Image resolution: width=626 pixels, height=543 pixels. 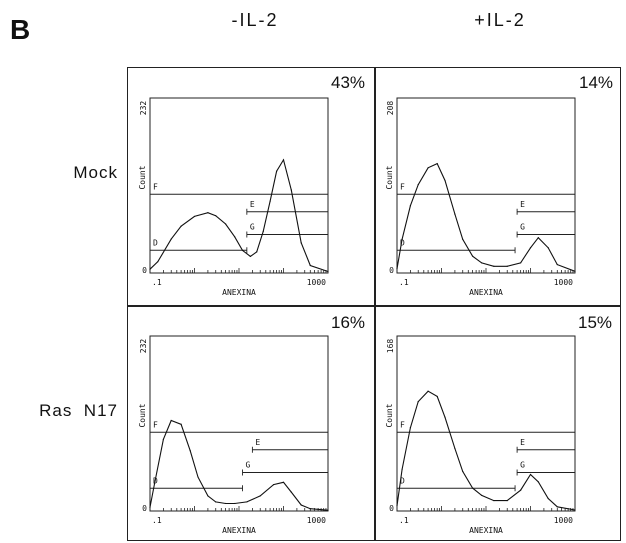 I want to click on y-tick-label-max: 232, so click(x=143, y=108).